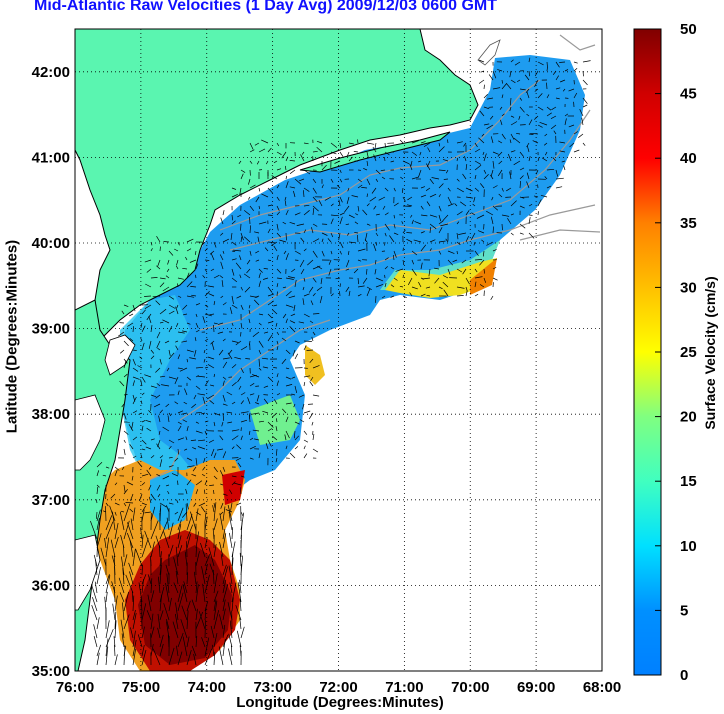 This screenshot has width=724, height=714. Describe the element at coordinates (12, 336) in the screenshot. I see `y-axis-label: Latitude (Degrees:Minutes)` at that location.